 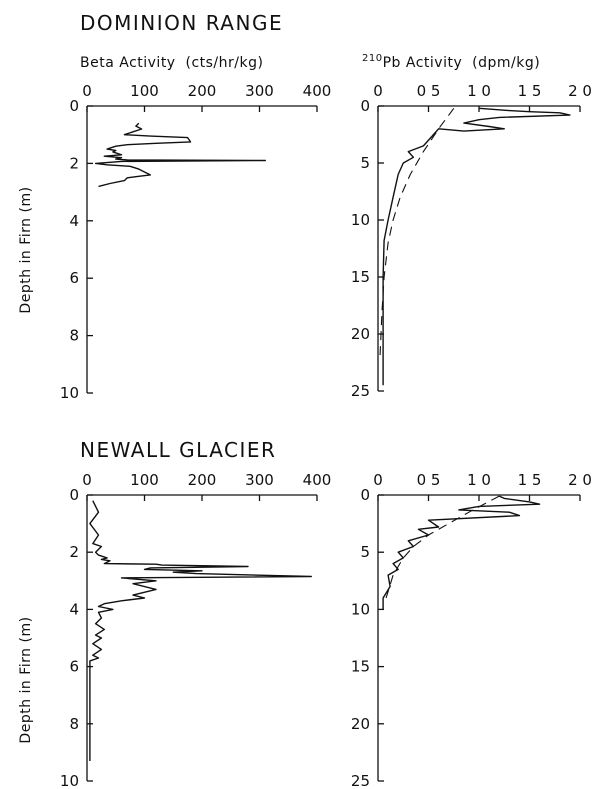 What do you see at coordinates (26, 249) in the screenshot?
I see `y-axis-label-top: Depth in Firn (m)` at bounding box center [26, 249].